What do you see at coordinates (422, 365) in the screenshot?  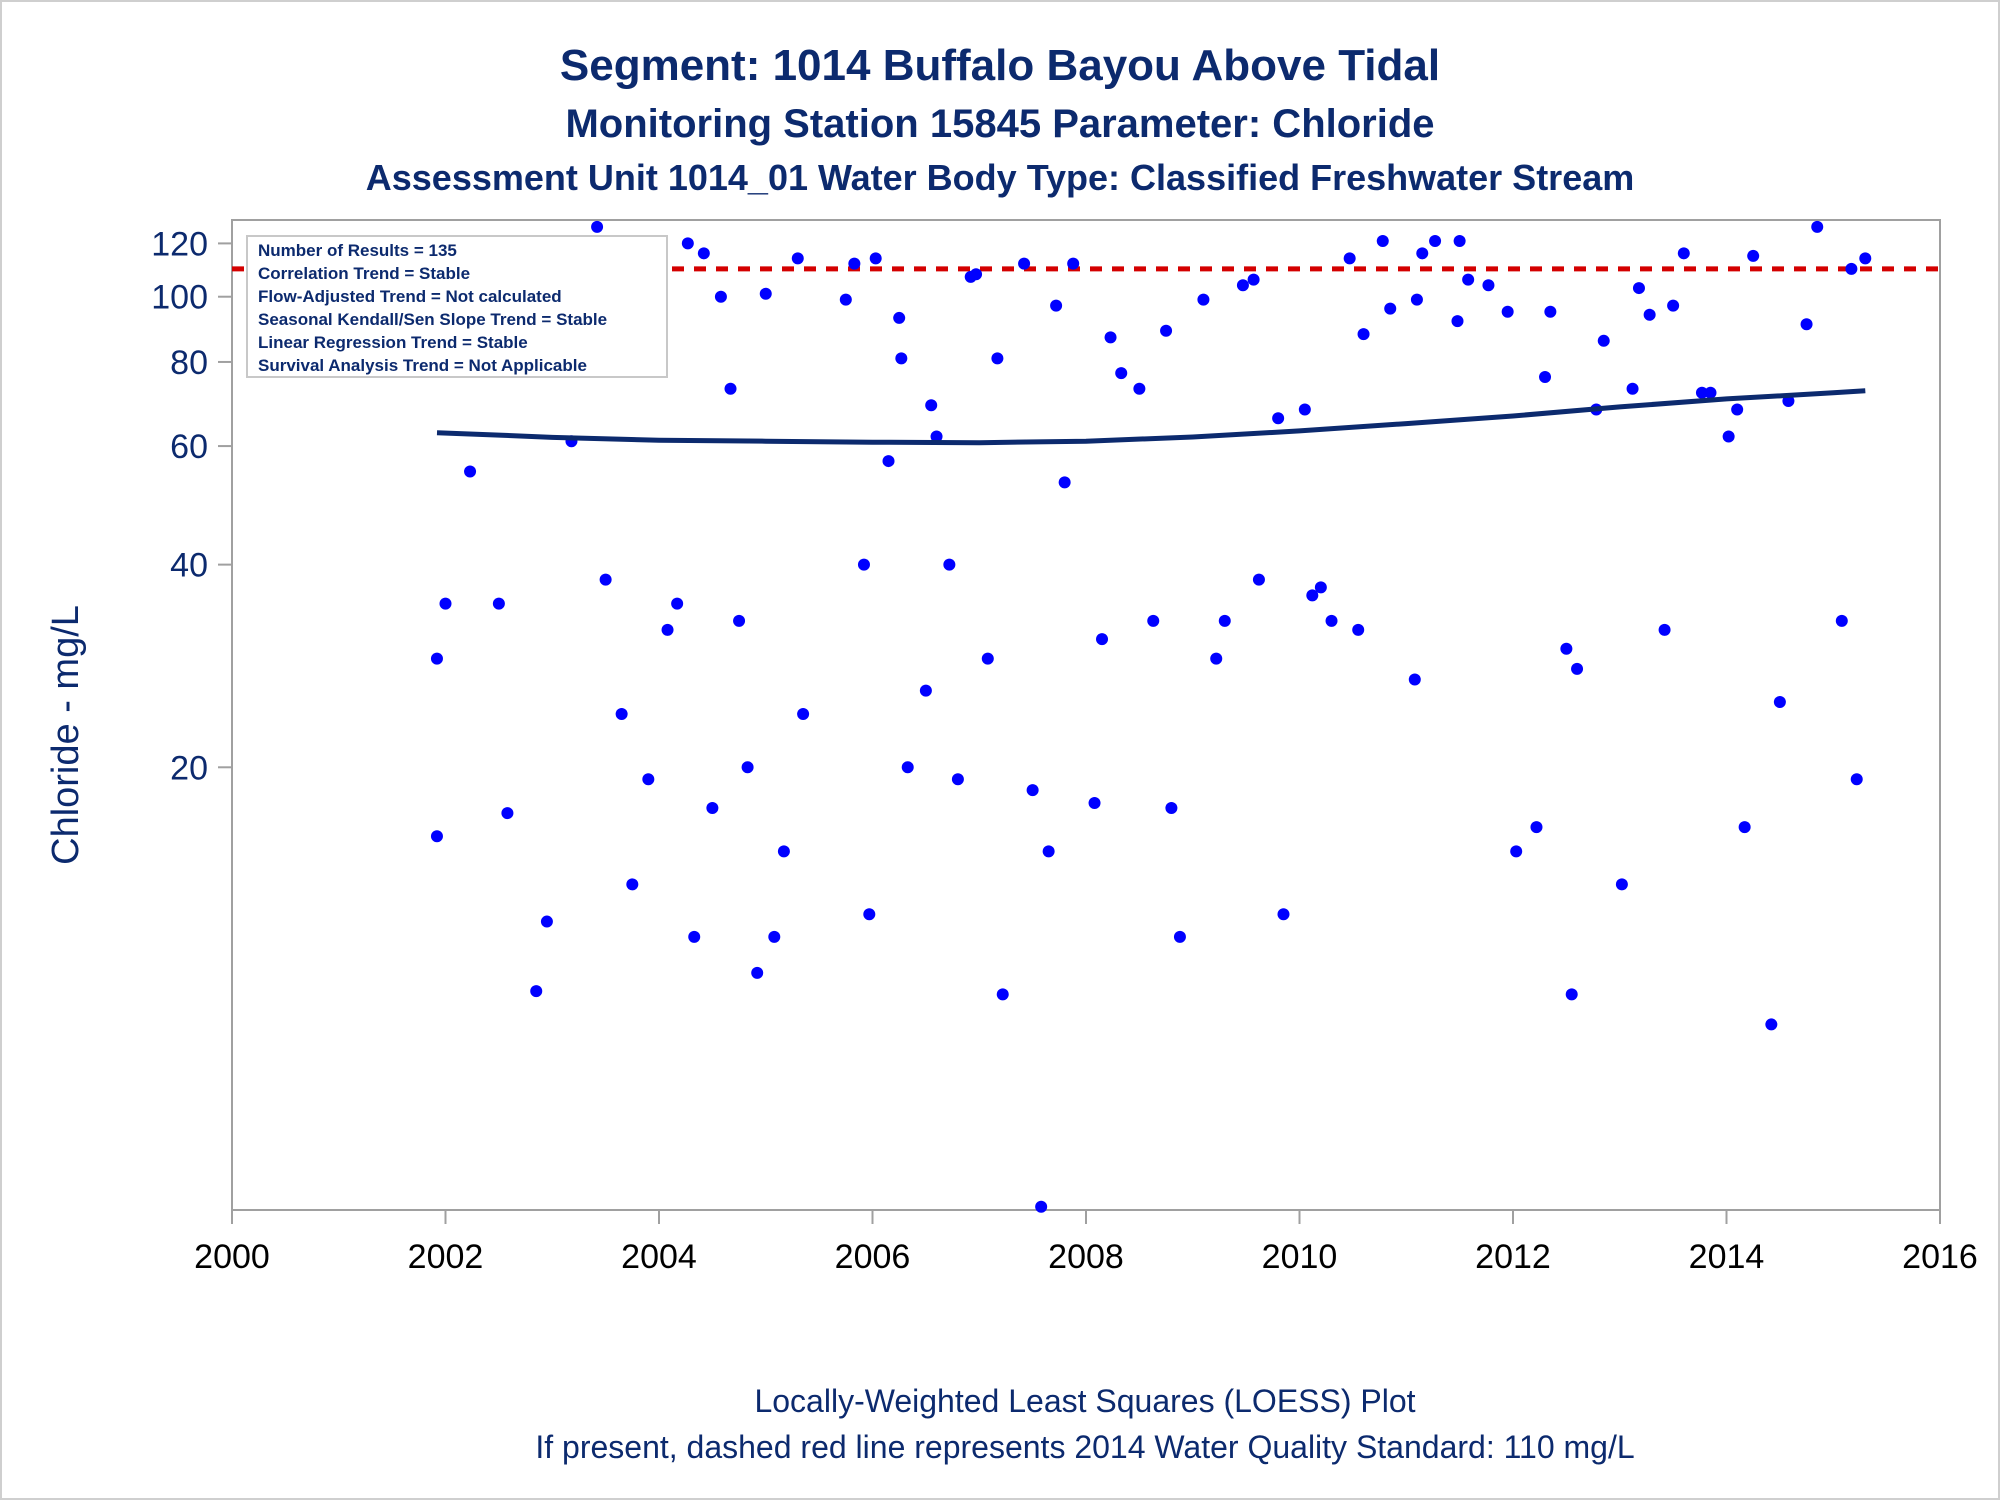 I see `stats-survival-analysis-trend: Survival Analysis Trend = Not Applicable` at bounding box center [422, 365].